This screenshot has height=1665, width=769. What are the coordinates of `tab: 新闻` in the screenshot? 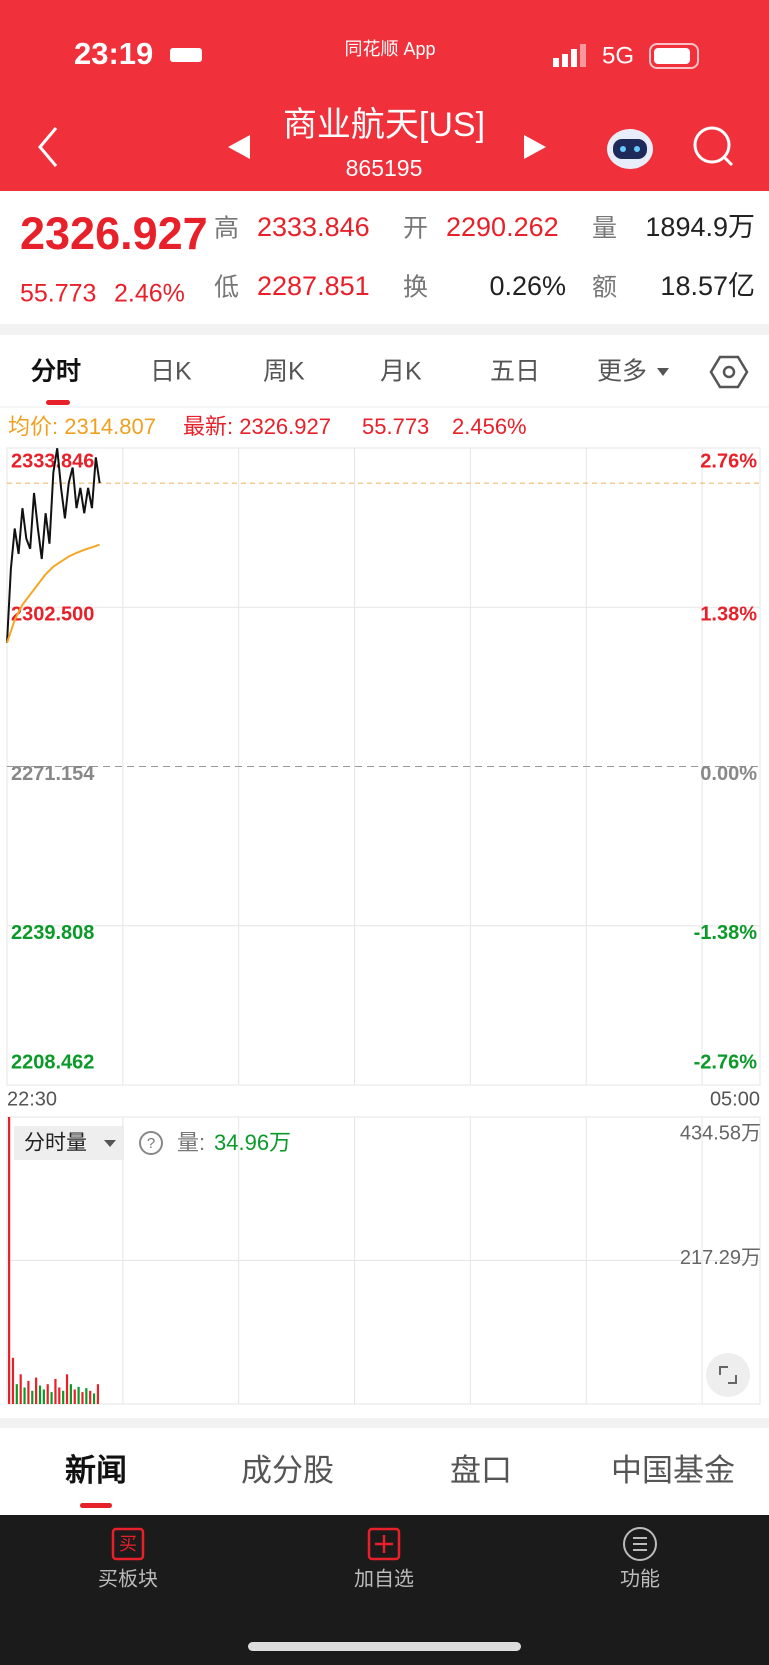 It's located at (96, 1470).